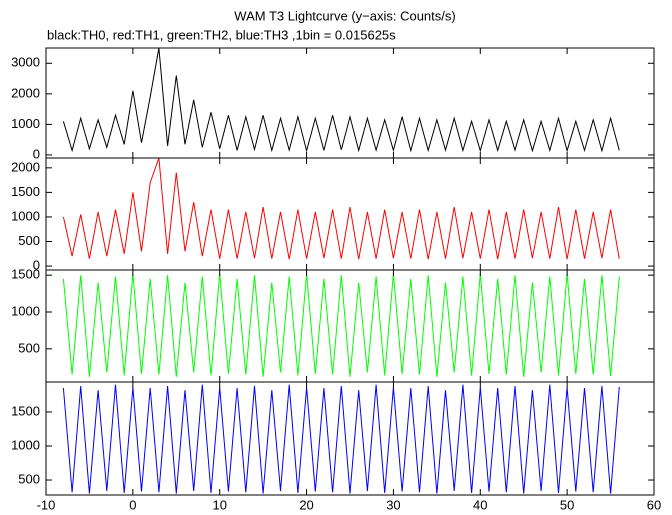 This screenshot has height=515, width=672. What do you see at coordinates (567, 504) in the screenshot?
I see `x-tick-label: 50` at bounding box center [567, 504].